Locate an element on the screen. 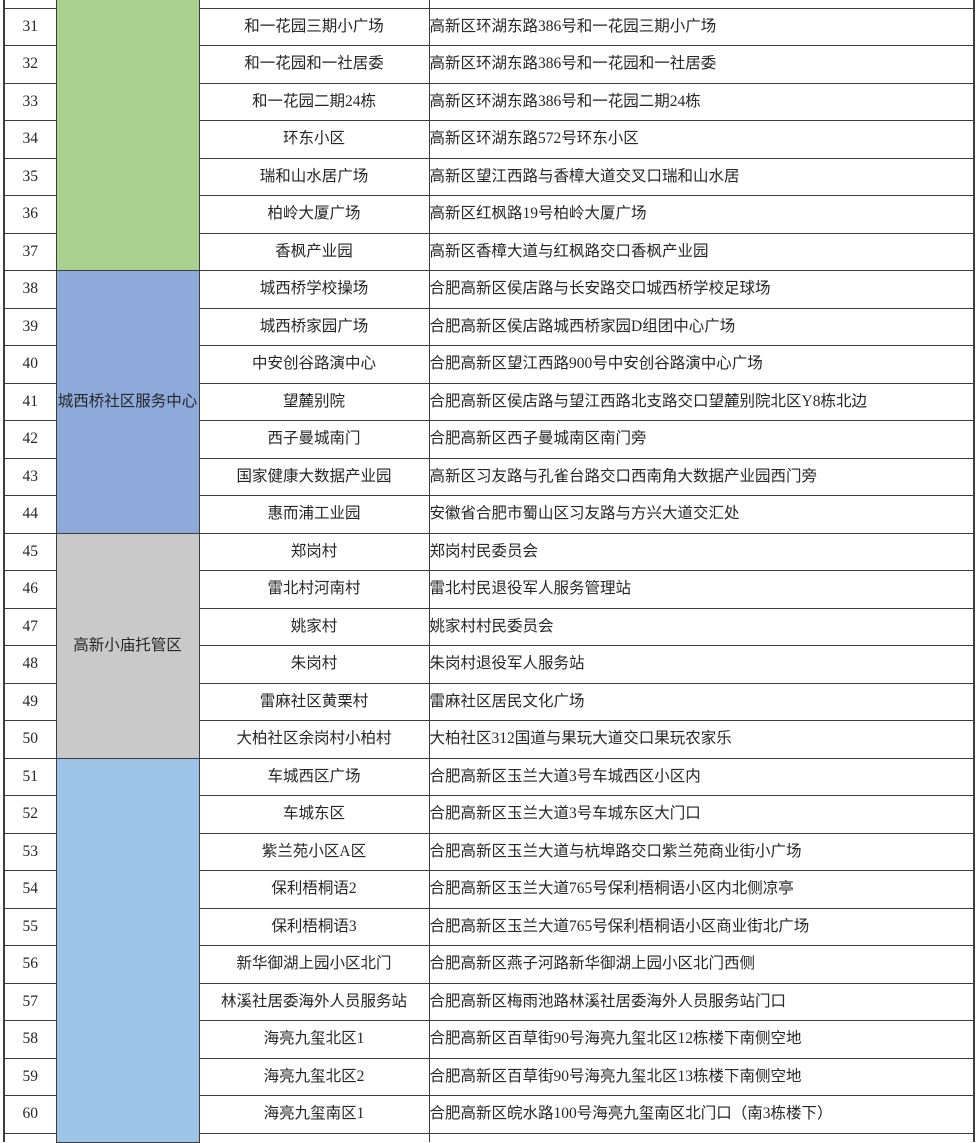 This screenshot has height=1143, width=978. row-number-cell: 49 is located at coordinates (30, 701).